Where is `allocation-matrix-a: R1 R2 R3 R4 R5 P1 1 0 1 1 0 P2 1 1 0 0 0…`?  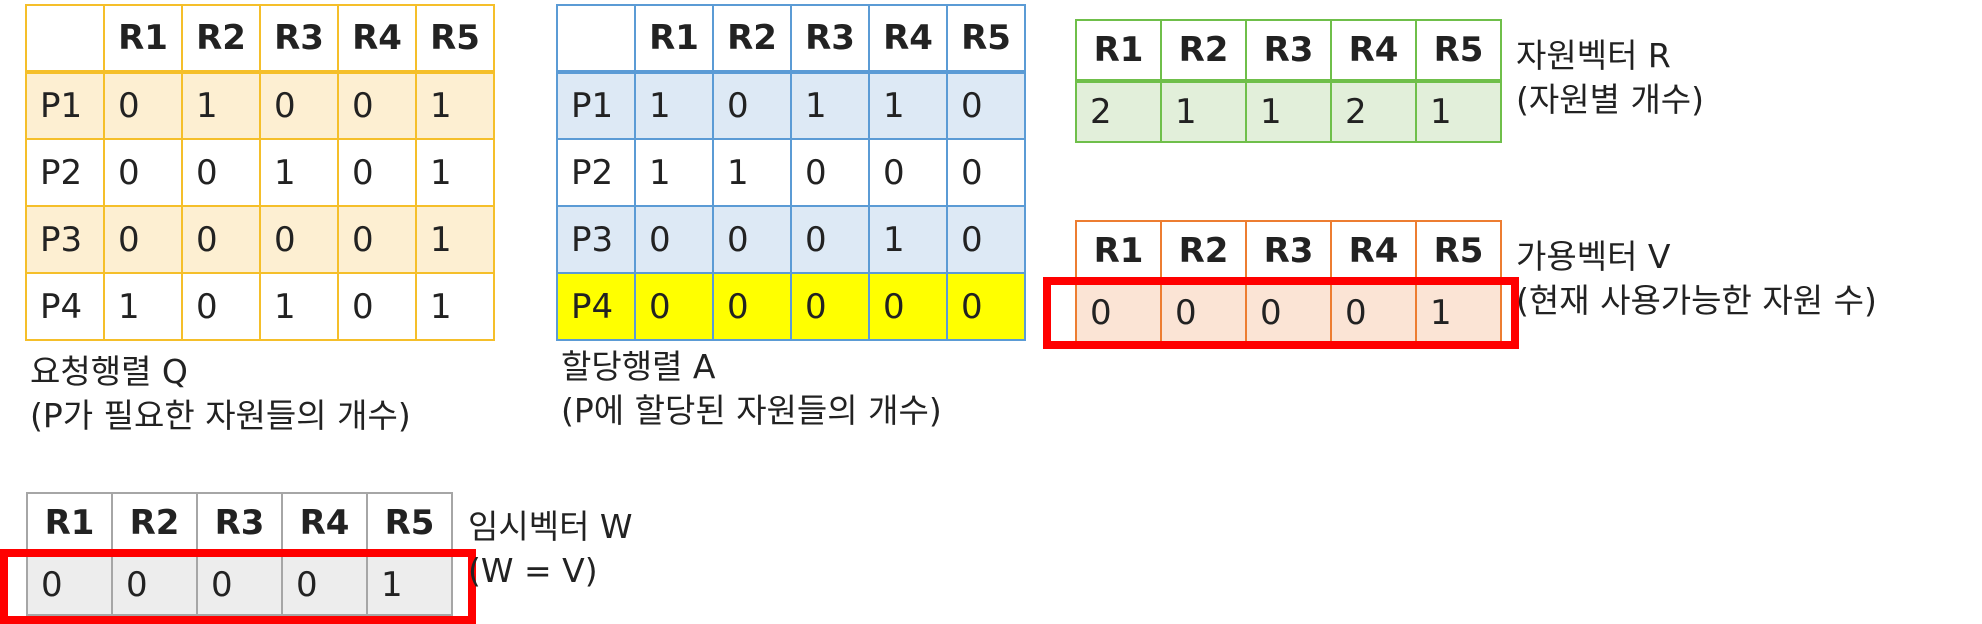
allocation-matrix-a: R1 R2 R3 R4 R5 P1 1 0 1 1 0 P2 1 1 0 0 0… is located at coordinates (791, 172).